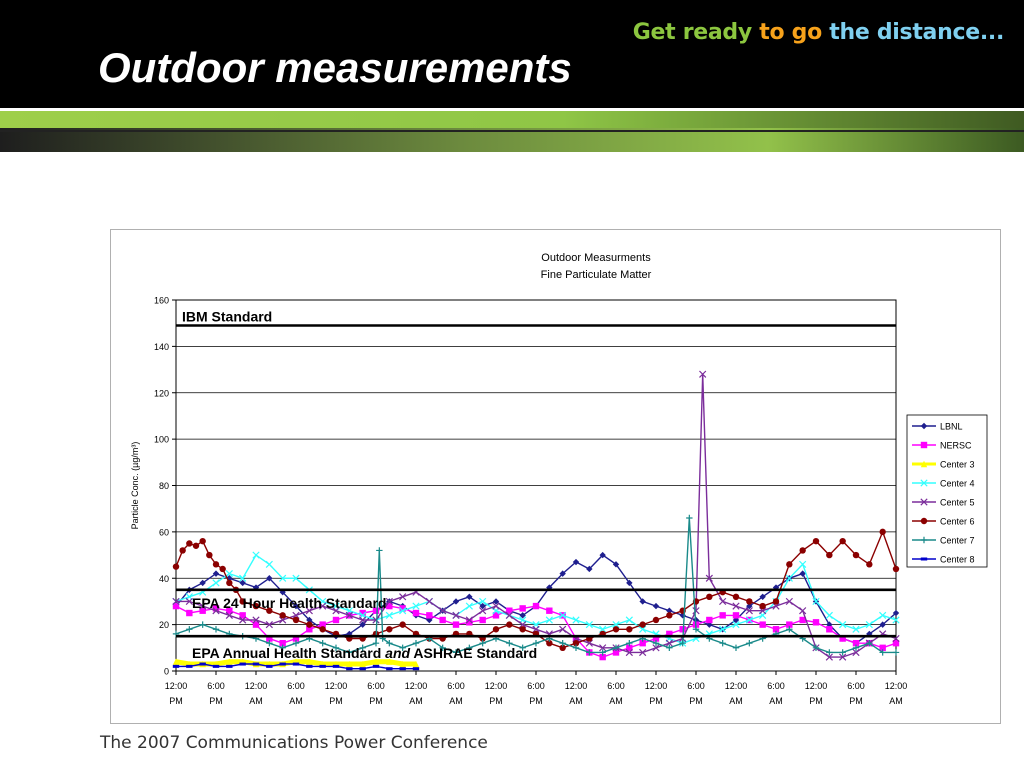 The height and width of the screenshot is (768, 1024). I want to click on decorative-band-line, so click(512, 131).